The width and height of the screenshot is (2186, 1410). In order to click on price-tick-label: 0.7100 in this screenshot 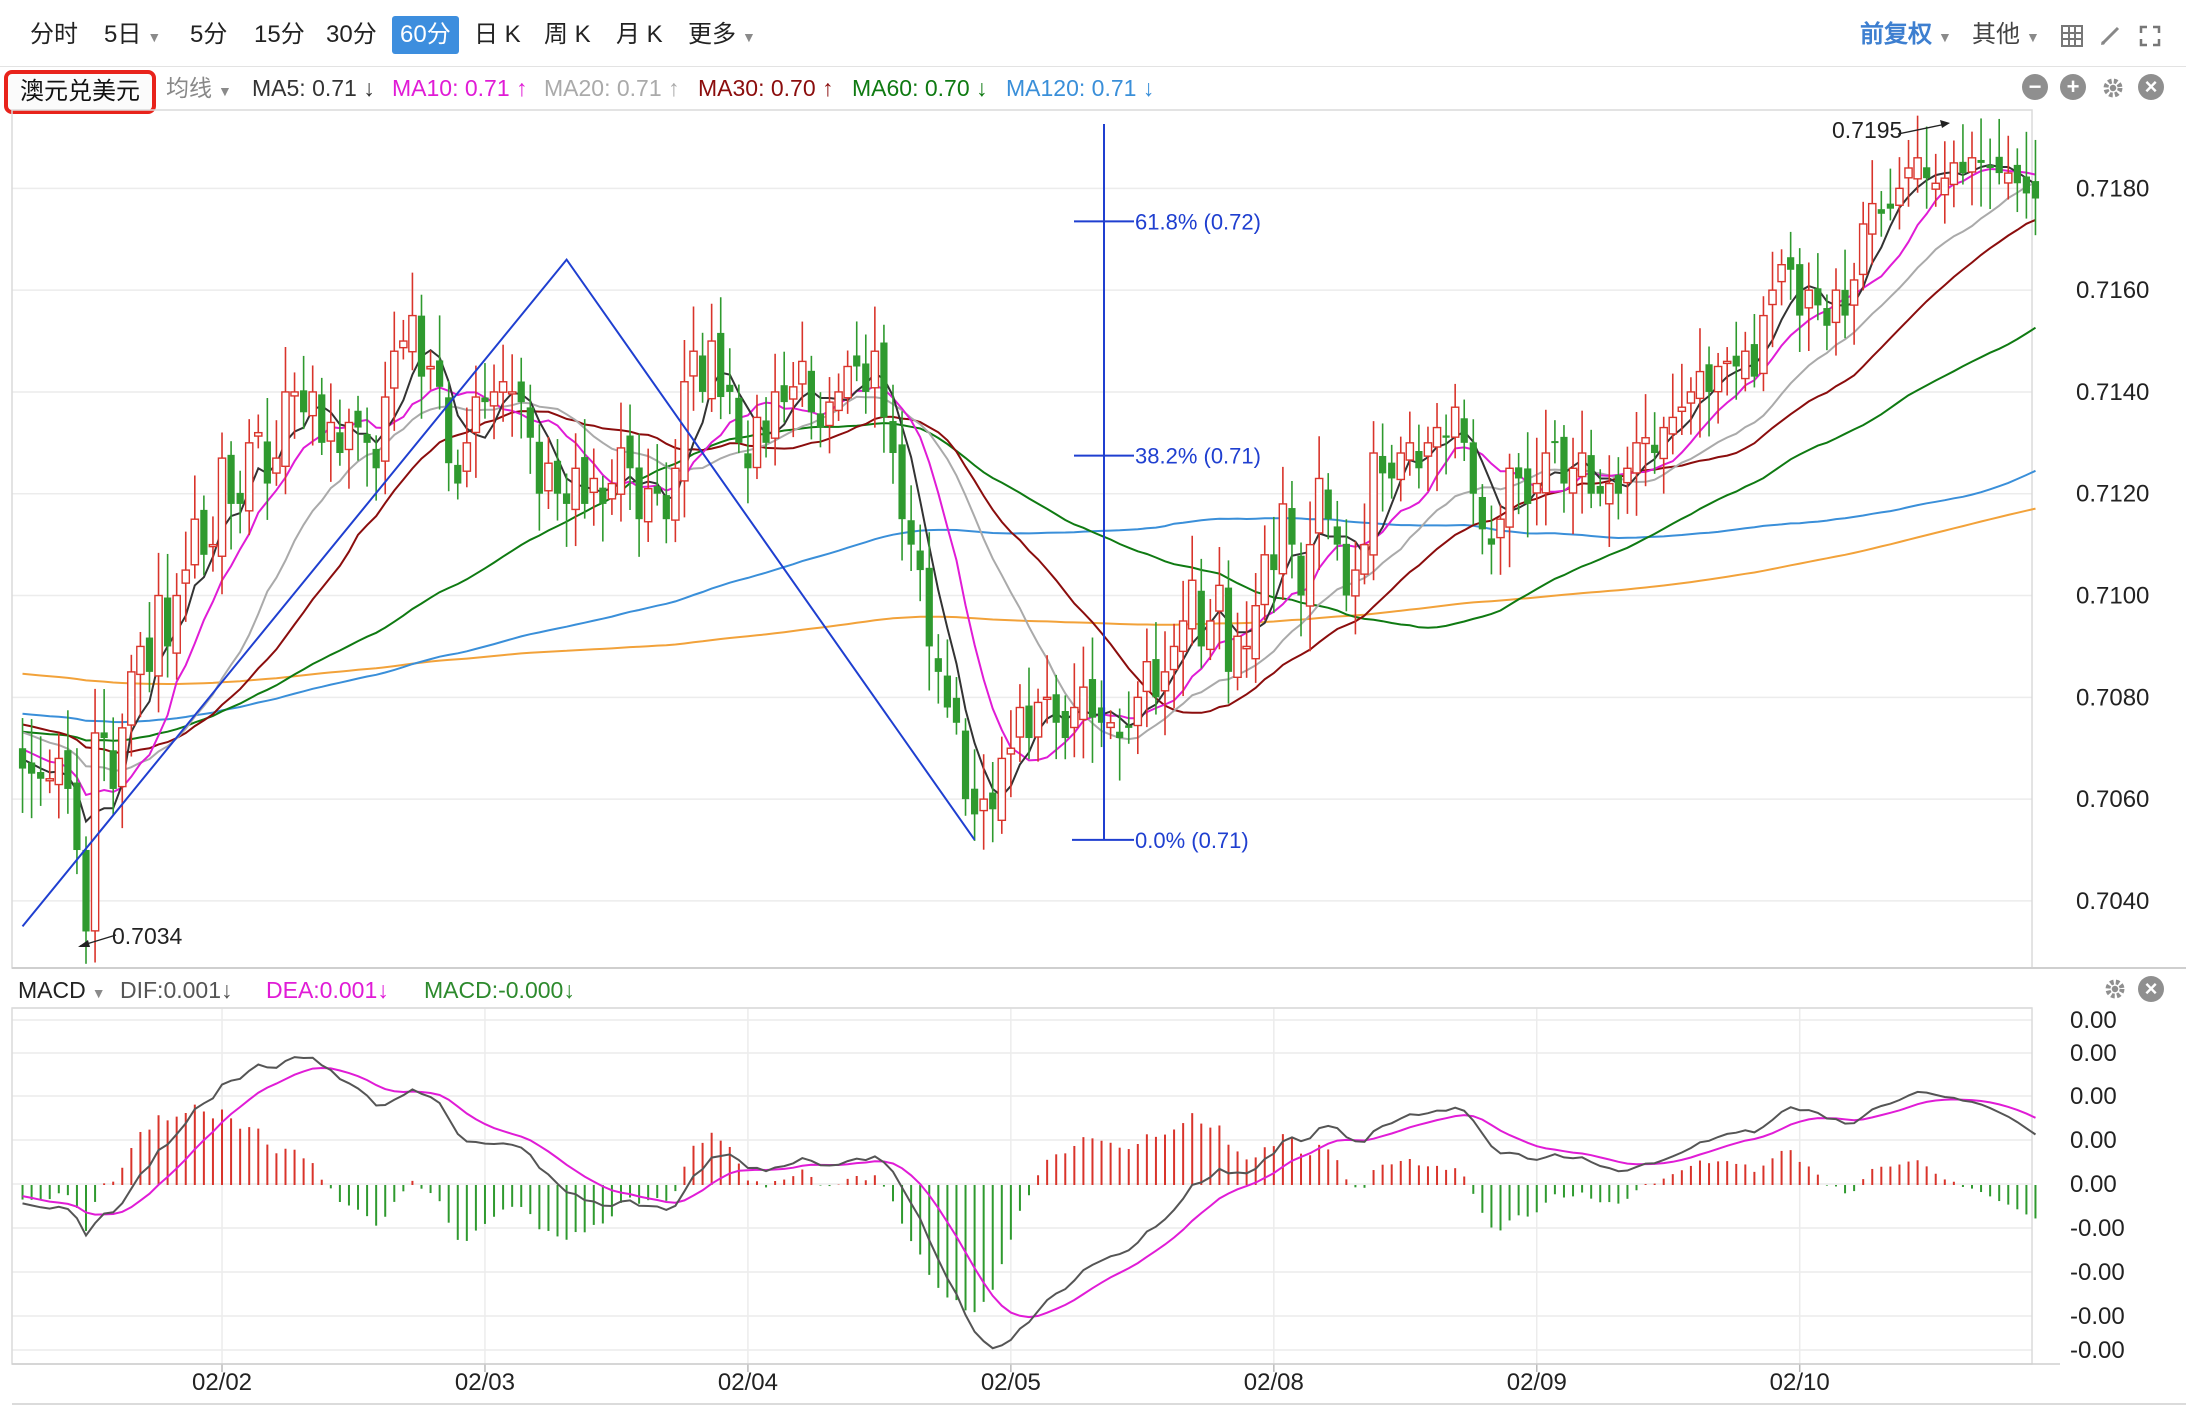, I will do `click(2112, 596)`.